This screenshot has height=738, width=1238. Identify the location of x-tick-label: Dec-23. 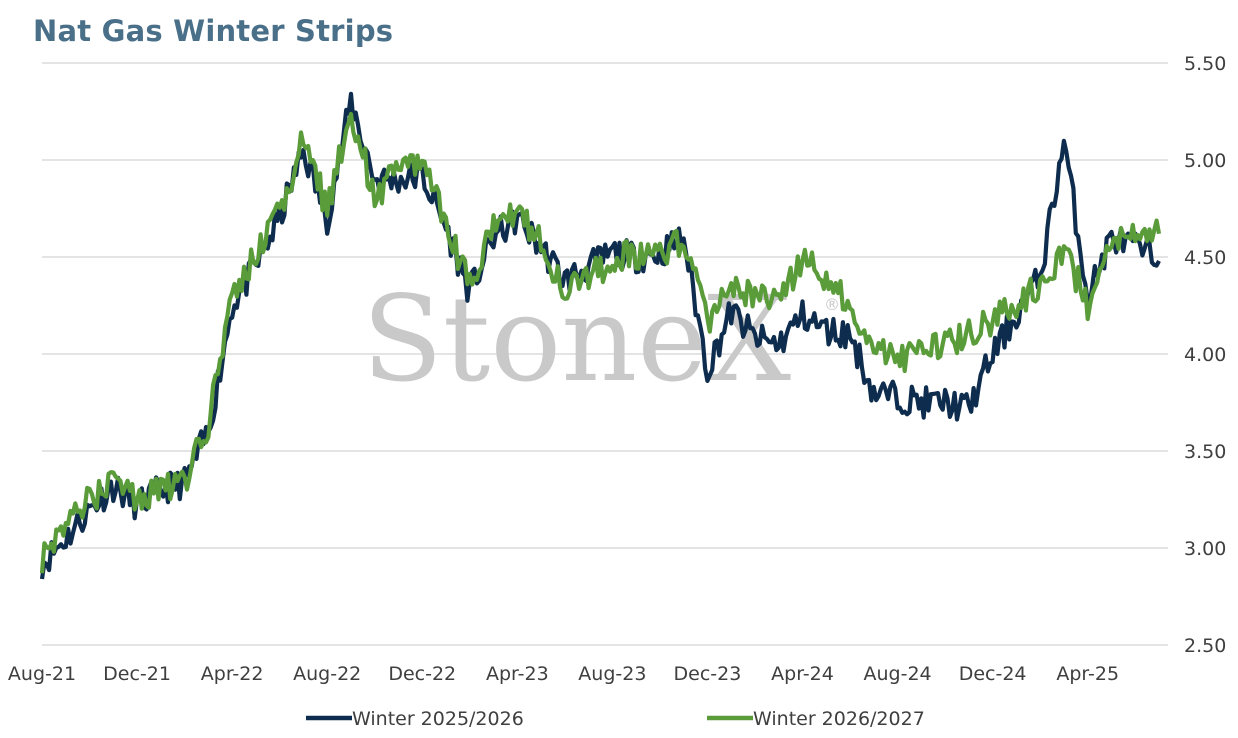
(708, 674).